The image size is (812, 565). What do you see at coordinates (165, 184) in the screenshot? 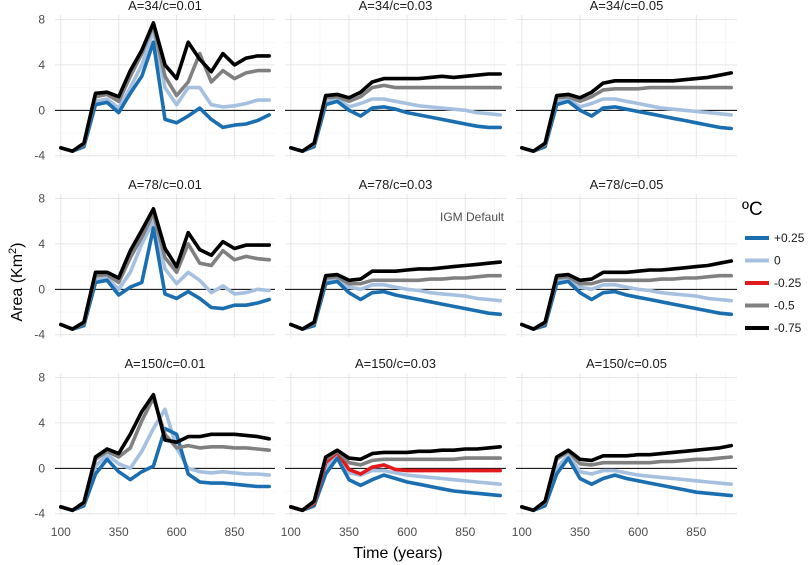
I see `panel-title: A=78/c=0.01` at bounding box center [165, 184].